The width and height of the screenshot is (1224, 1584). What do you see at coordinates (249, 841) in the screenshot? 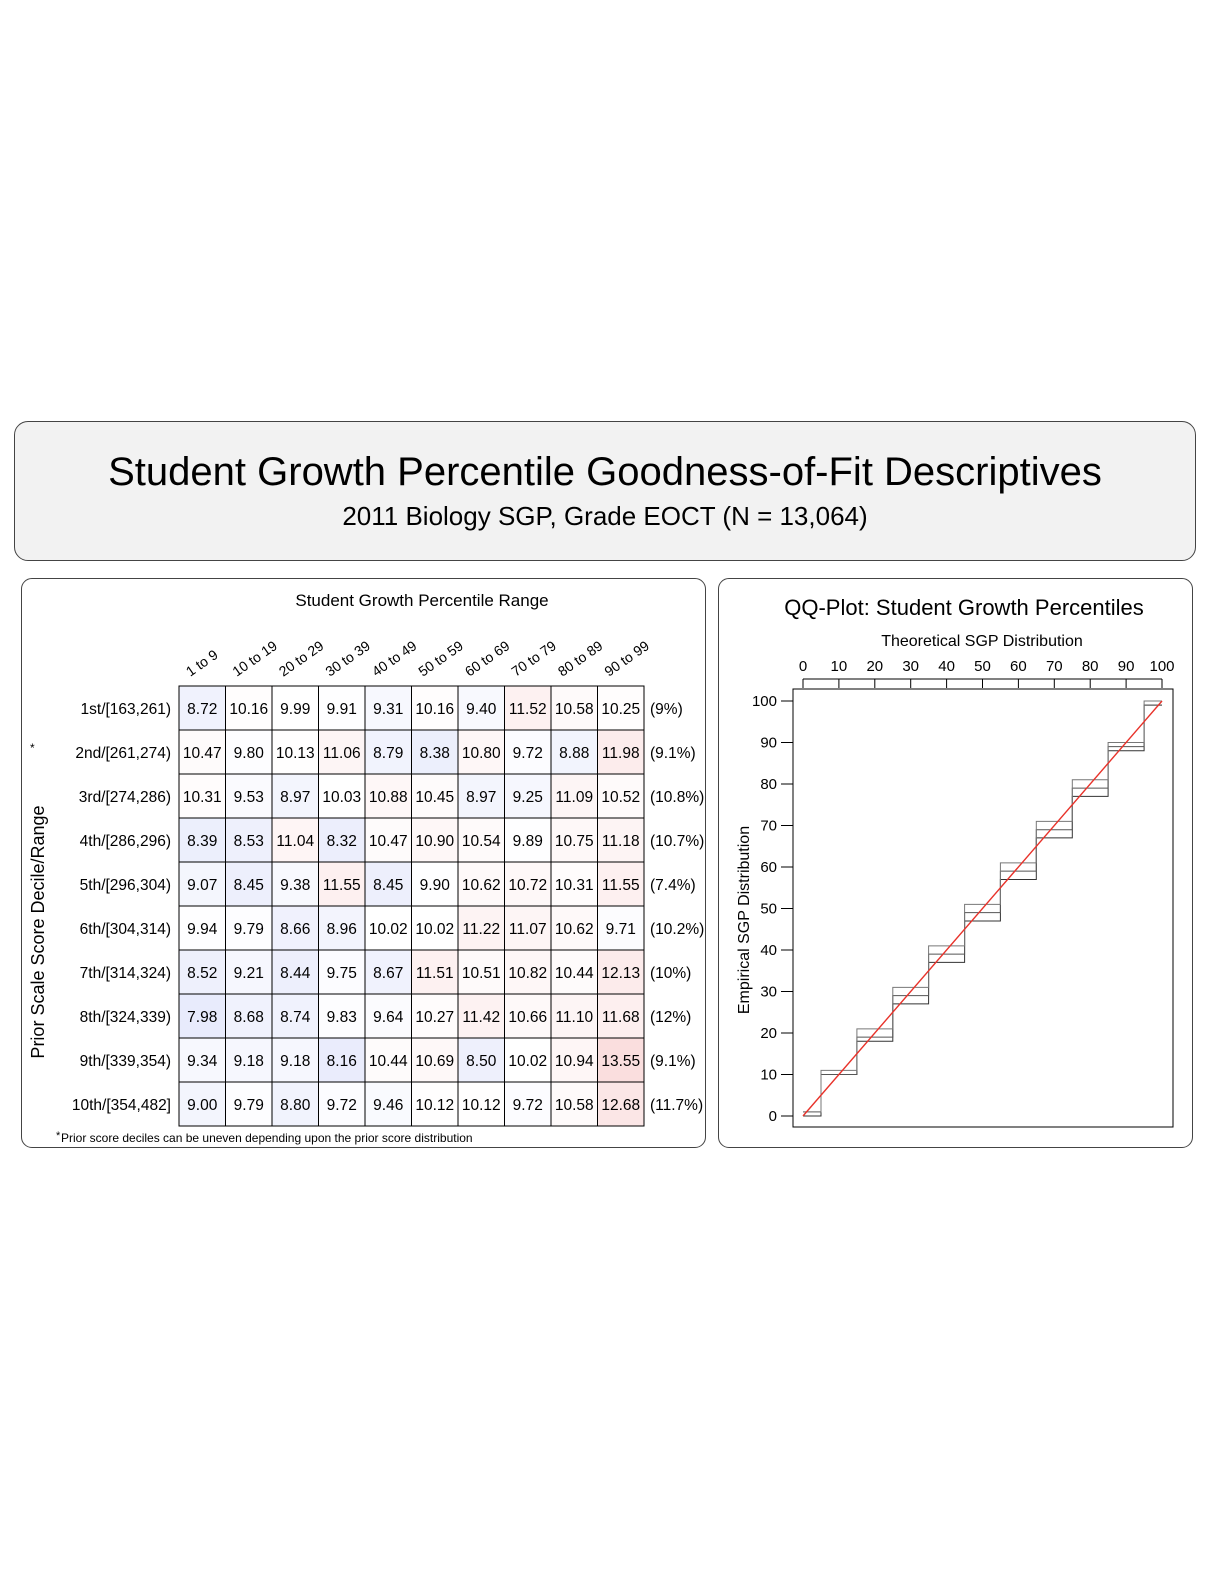
I see `heatmap-cell-value: 8.53` at bounding box center [249, 841].